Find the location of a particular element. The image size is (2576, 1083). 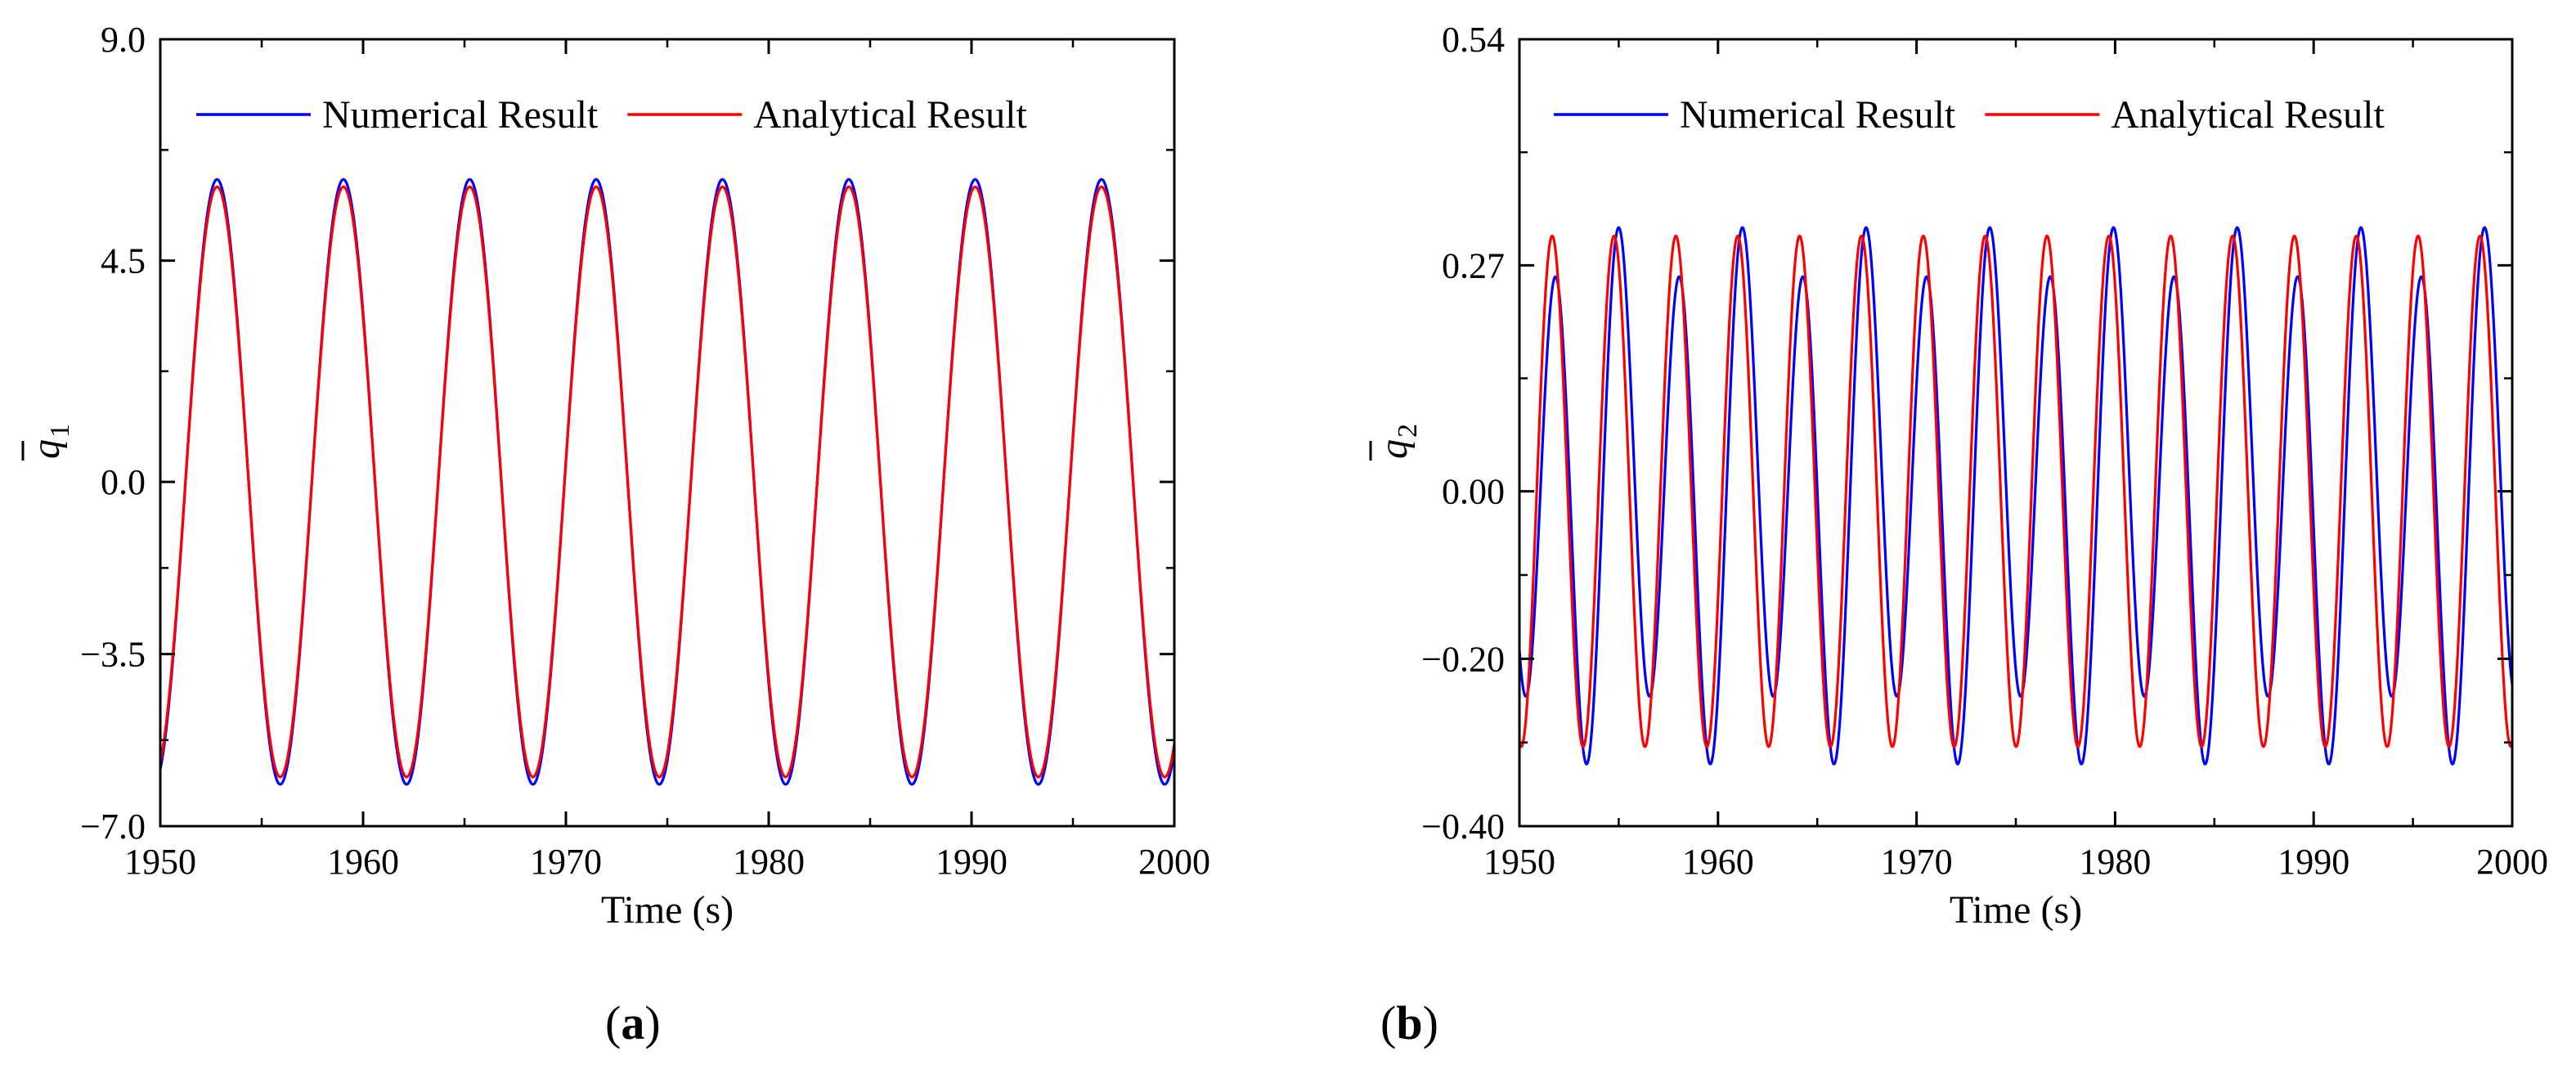

y-tick-label: 9.0 is located at coordinates (124, 40).